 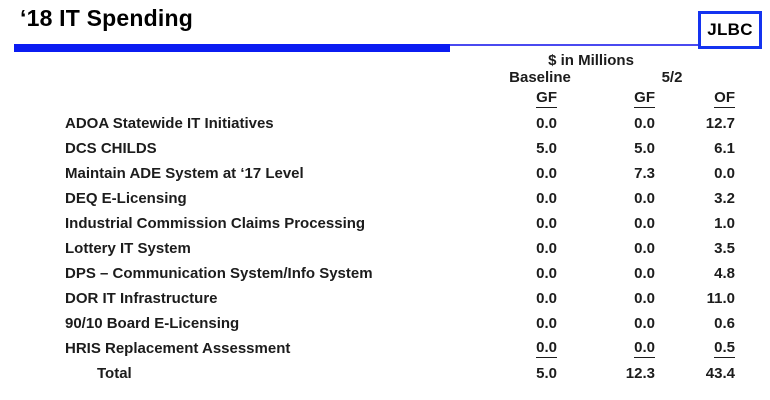 What do you see at coordinates (114, 373) in the screenshot?
I see `total-label: Total` at bounding box center [114, 373].